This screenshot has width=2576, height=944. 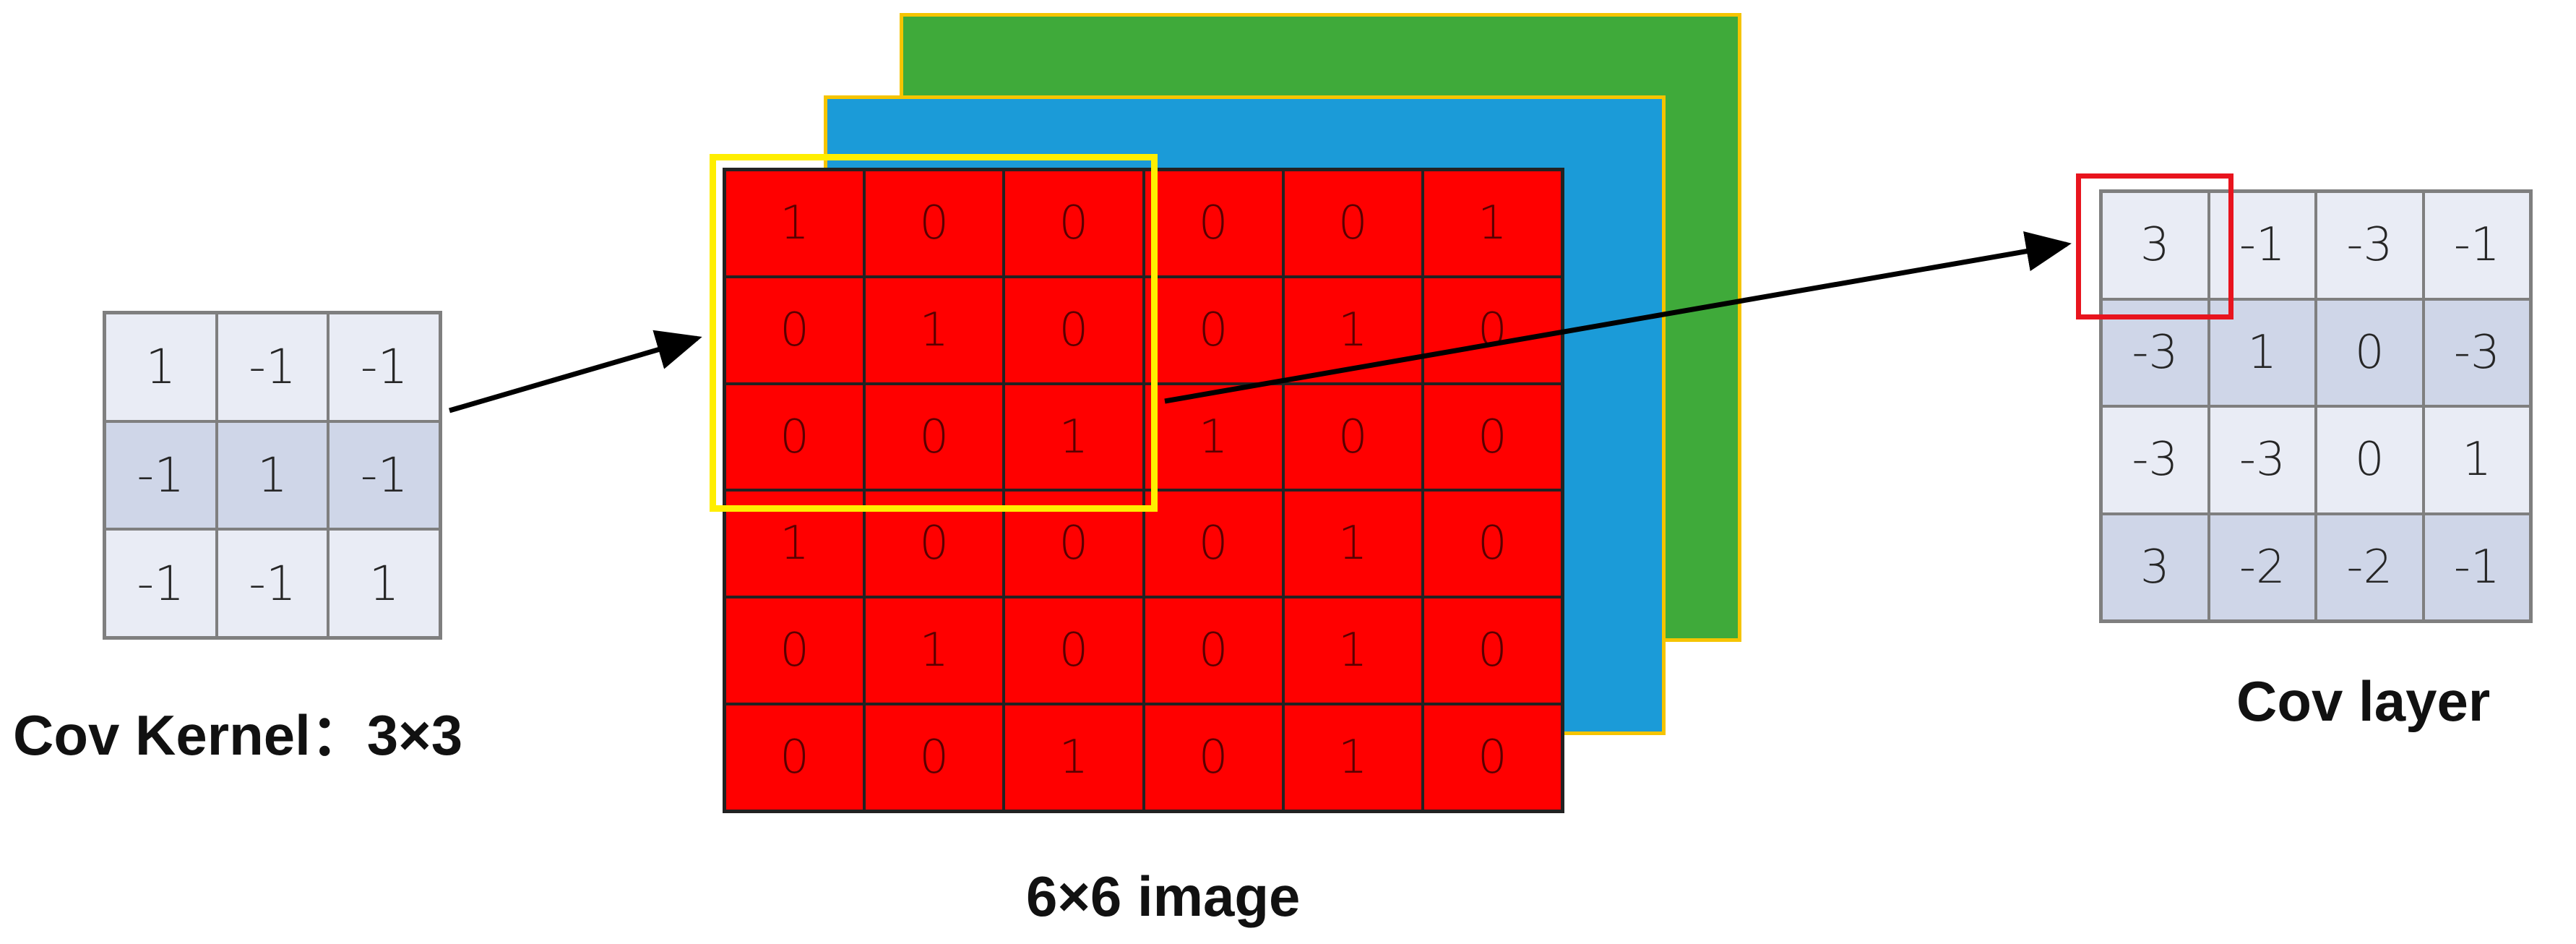 I want to click on output-cell-r3-c2: -3, so click(x=2262, y=460).